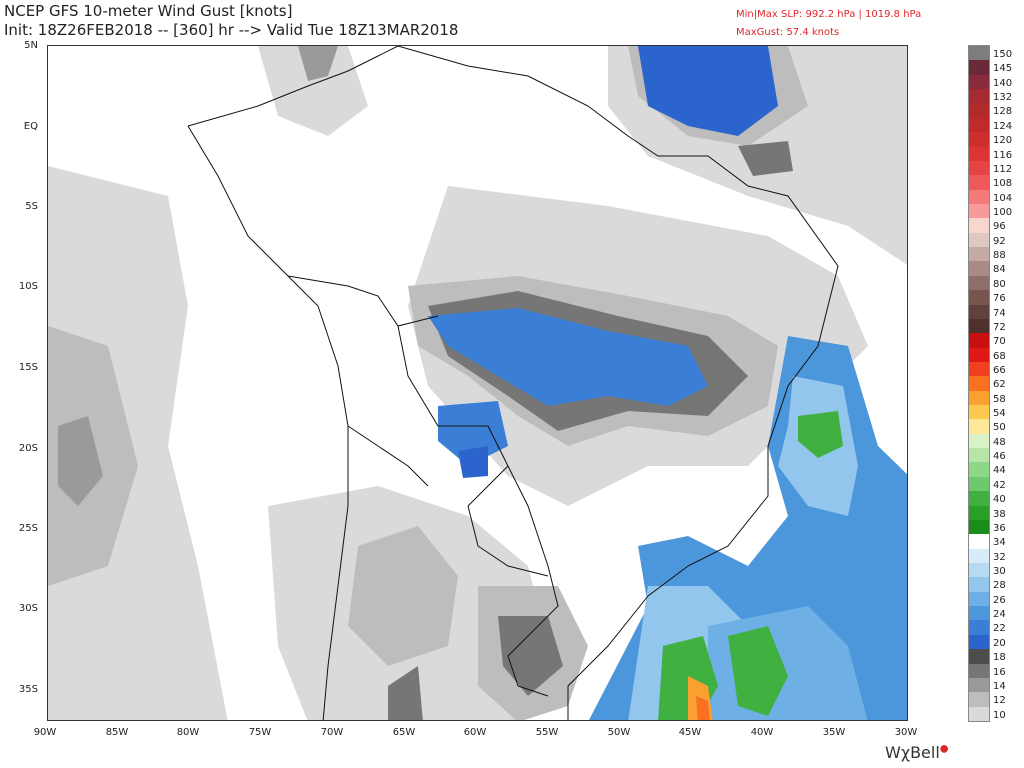 This screenshot has height=768, width=1024. What do you see at coordinates (28, 448) in the screenshot?
I see `lat-label-20s: 20S` at bounding box center [28, 448].